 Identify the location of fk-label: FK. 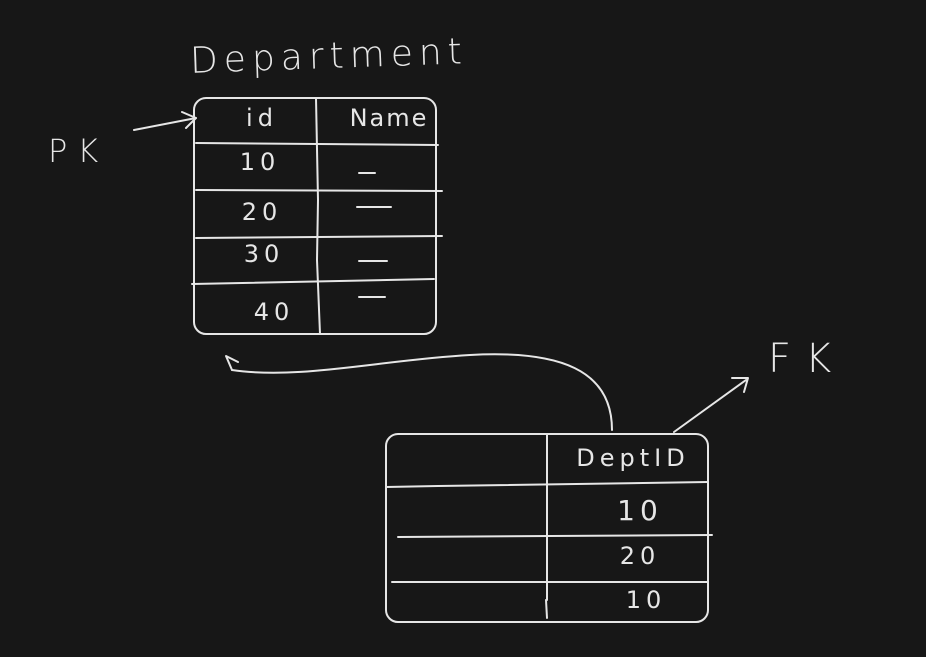
(807, 359).